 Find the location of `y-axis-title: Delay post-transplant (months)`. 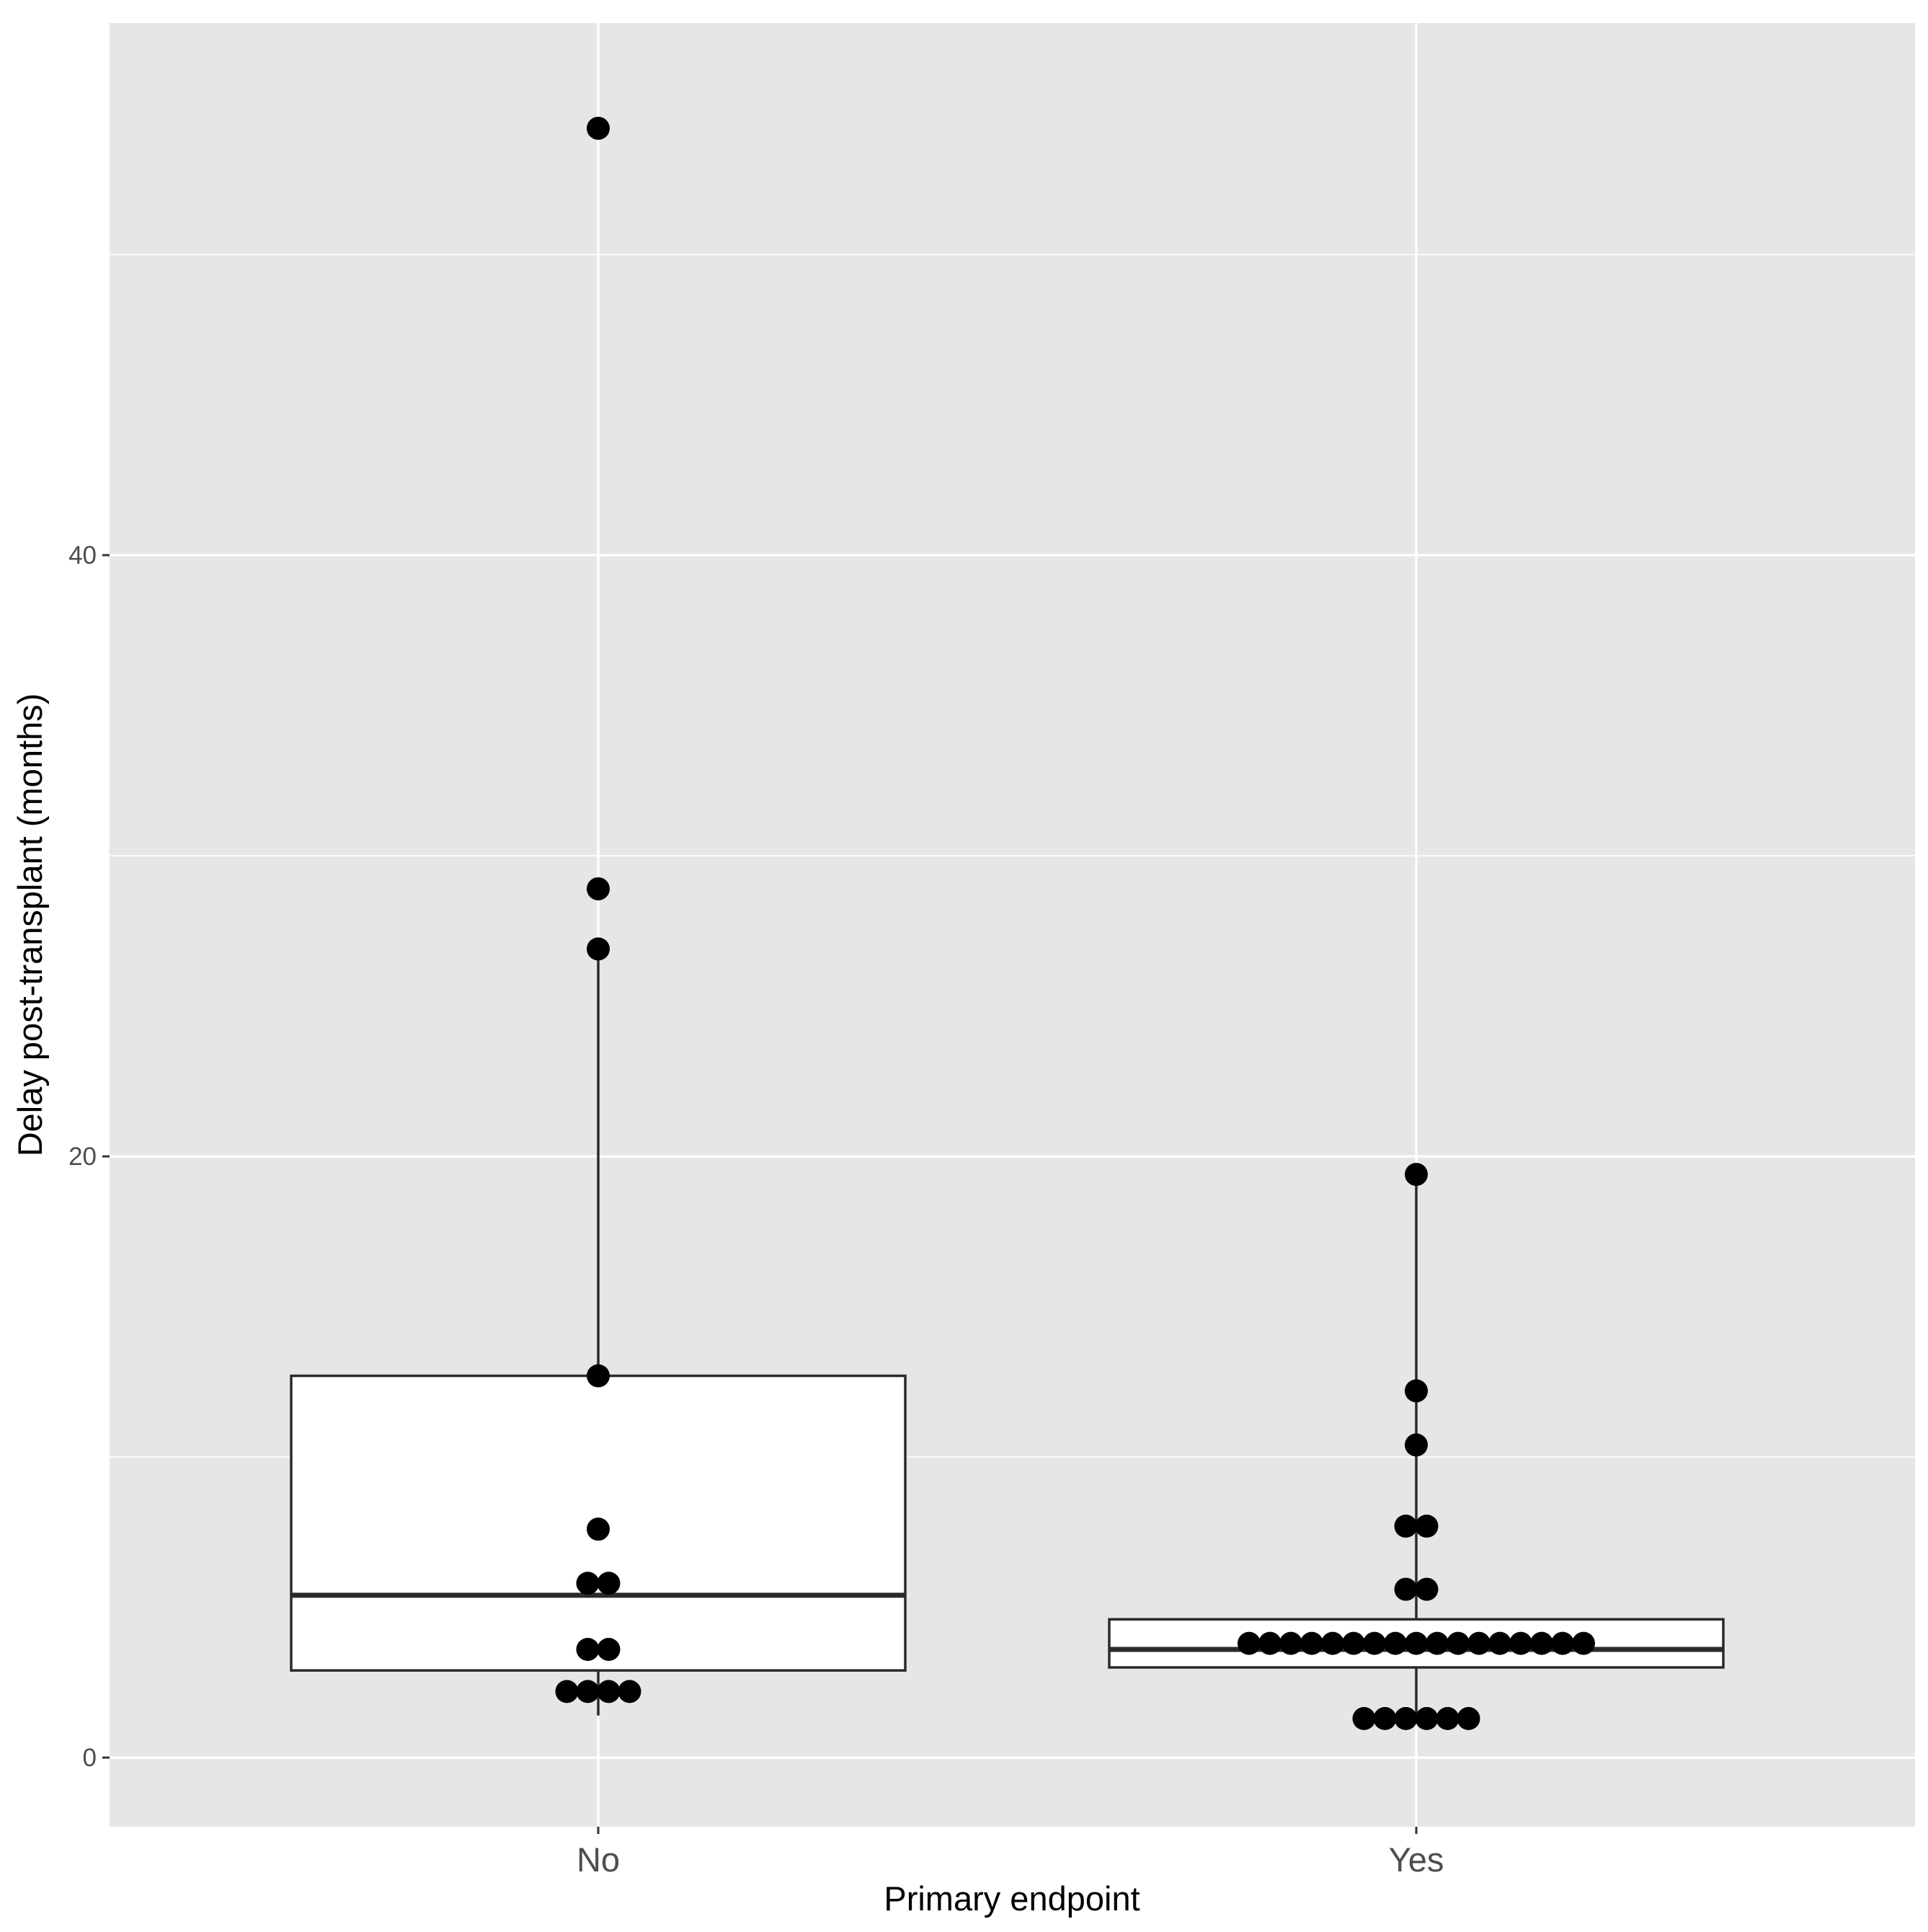

y-axis-title: Delay post-transplant (months) is located at coordinates (30, 925).